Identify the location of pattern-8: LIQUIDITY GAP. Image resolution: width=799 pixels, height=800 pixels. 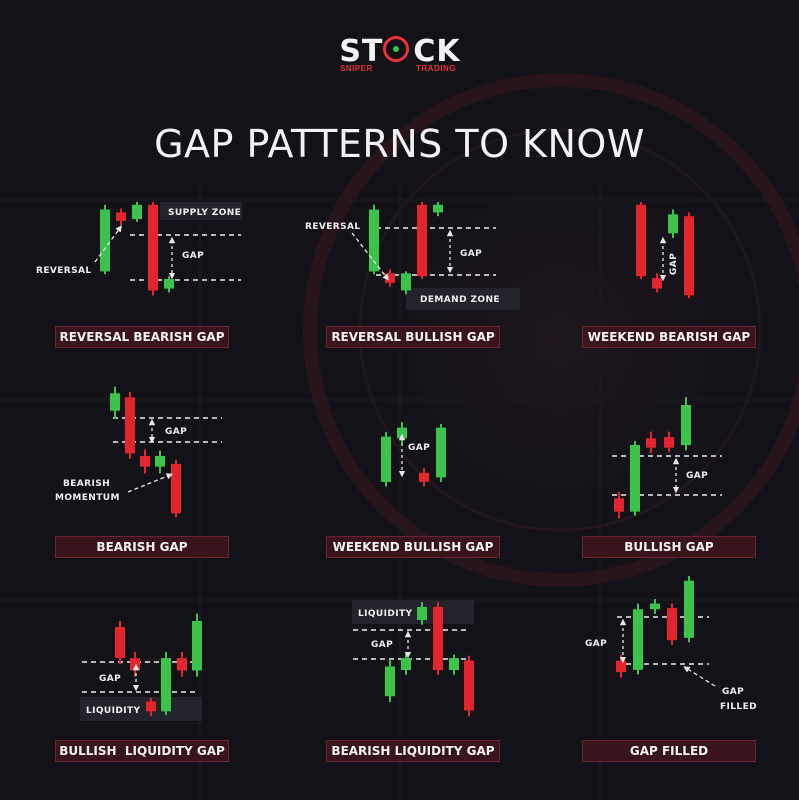
(413, 658).